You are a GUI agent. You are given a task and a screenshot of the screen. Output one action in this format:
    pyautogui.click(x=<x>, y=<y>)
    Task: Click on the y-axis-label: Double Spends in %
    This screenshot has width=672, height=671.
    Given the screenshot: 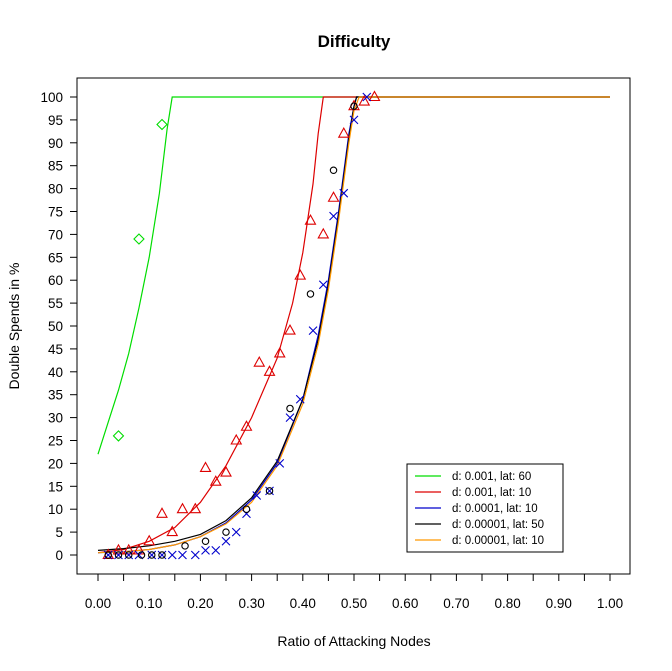 What is the action you would take?
    pyautogui.click(x=14, y=326)
    